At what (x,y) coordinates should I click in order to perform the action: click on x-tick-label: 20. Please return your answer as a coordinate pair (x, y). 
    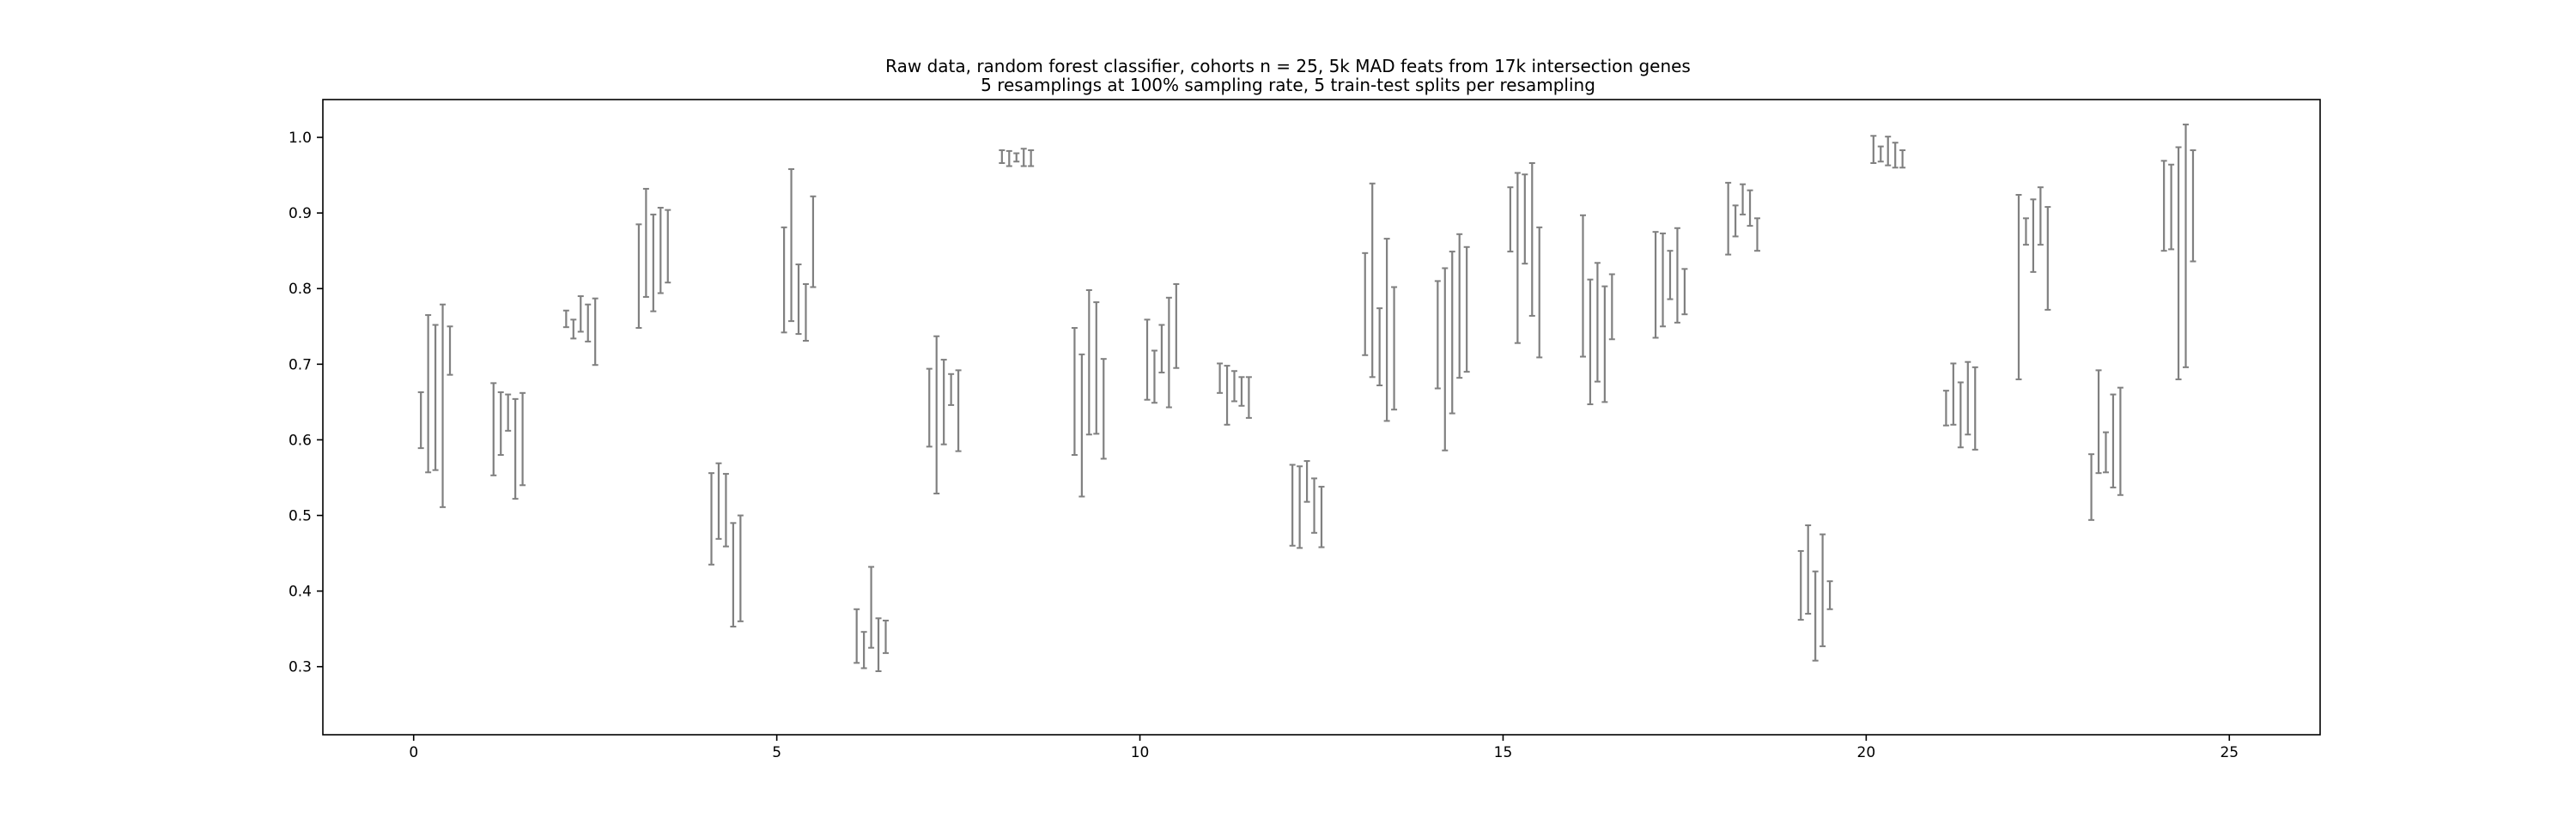
    Looking at the image, I should click on (1866, 752).